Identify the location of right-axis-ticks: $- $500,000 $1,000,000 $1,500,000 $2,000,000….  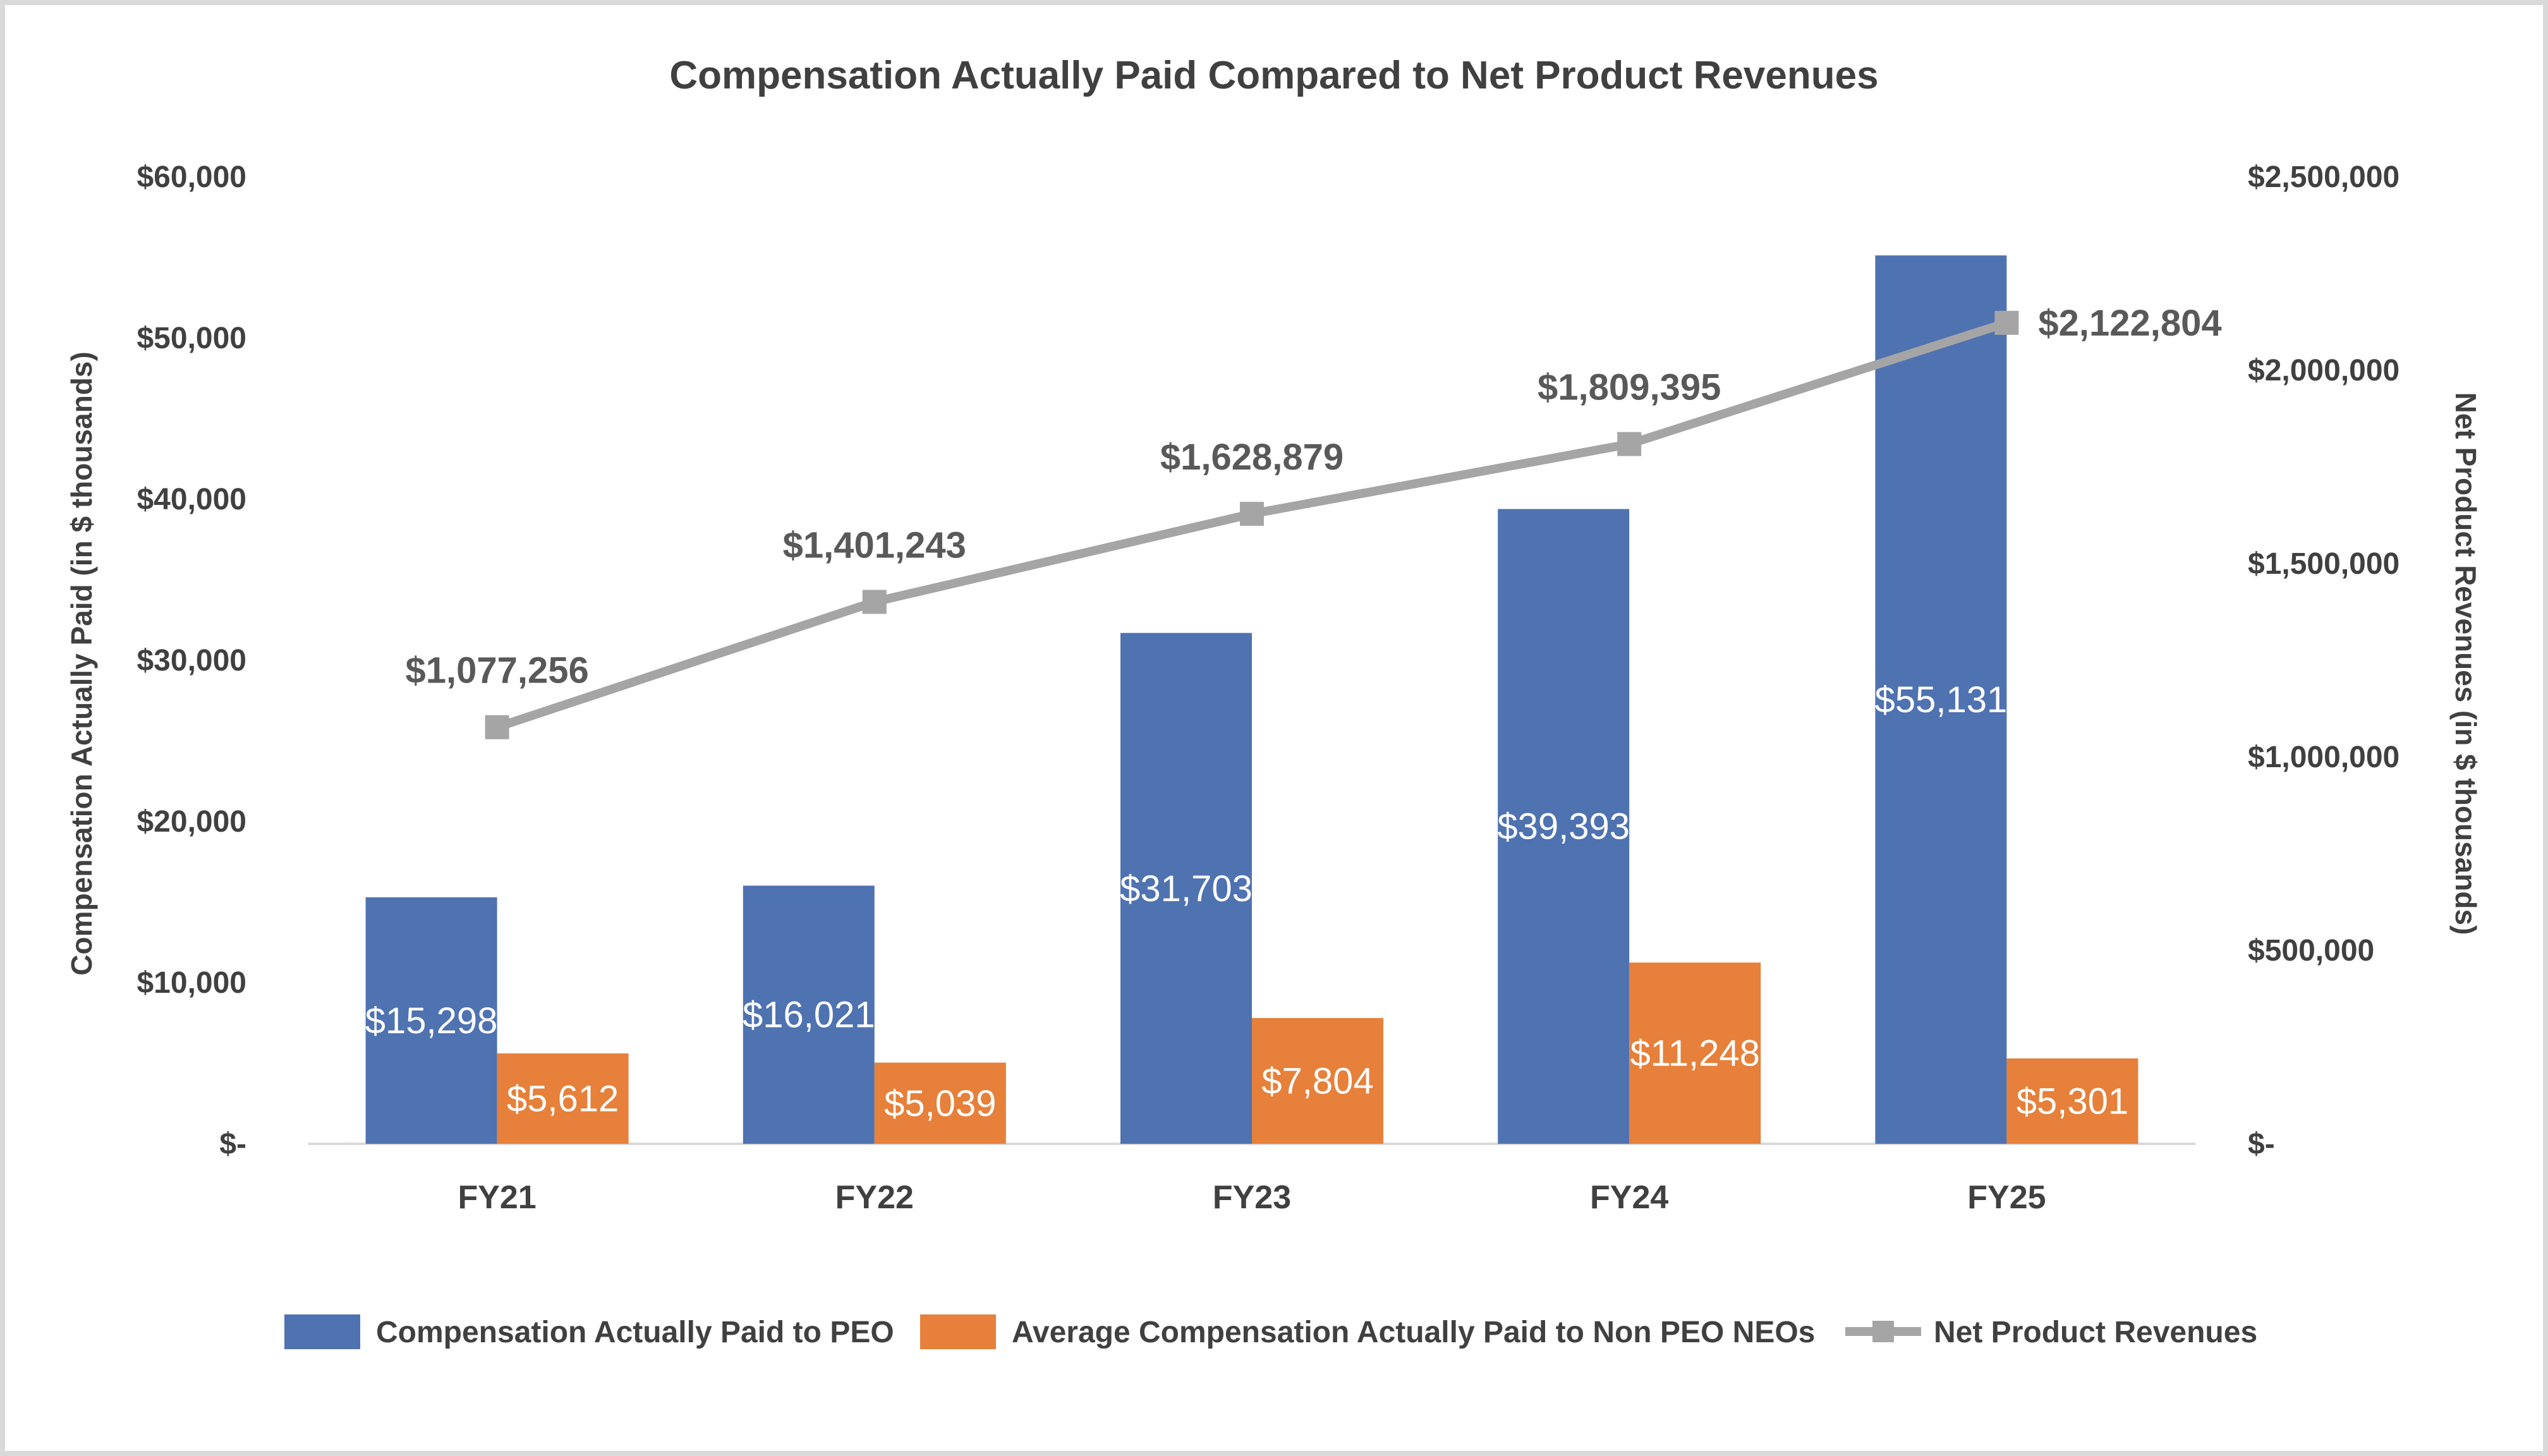
(2323, 661).